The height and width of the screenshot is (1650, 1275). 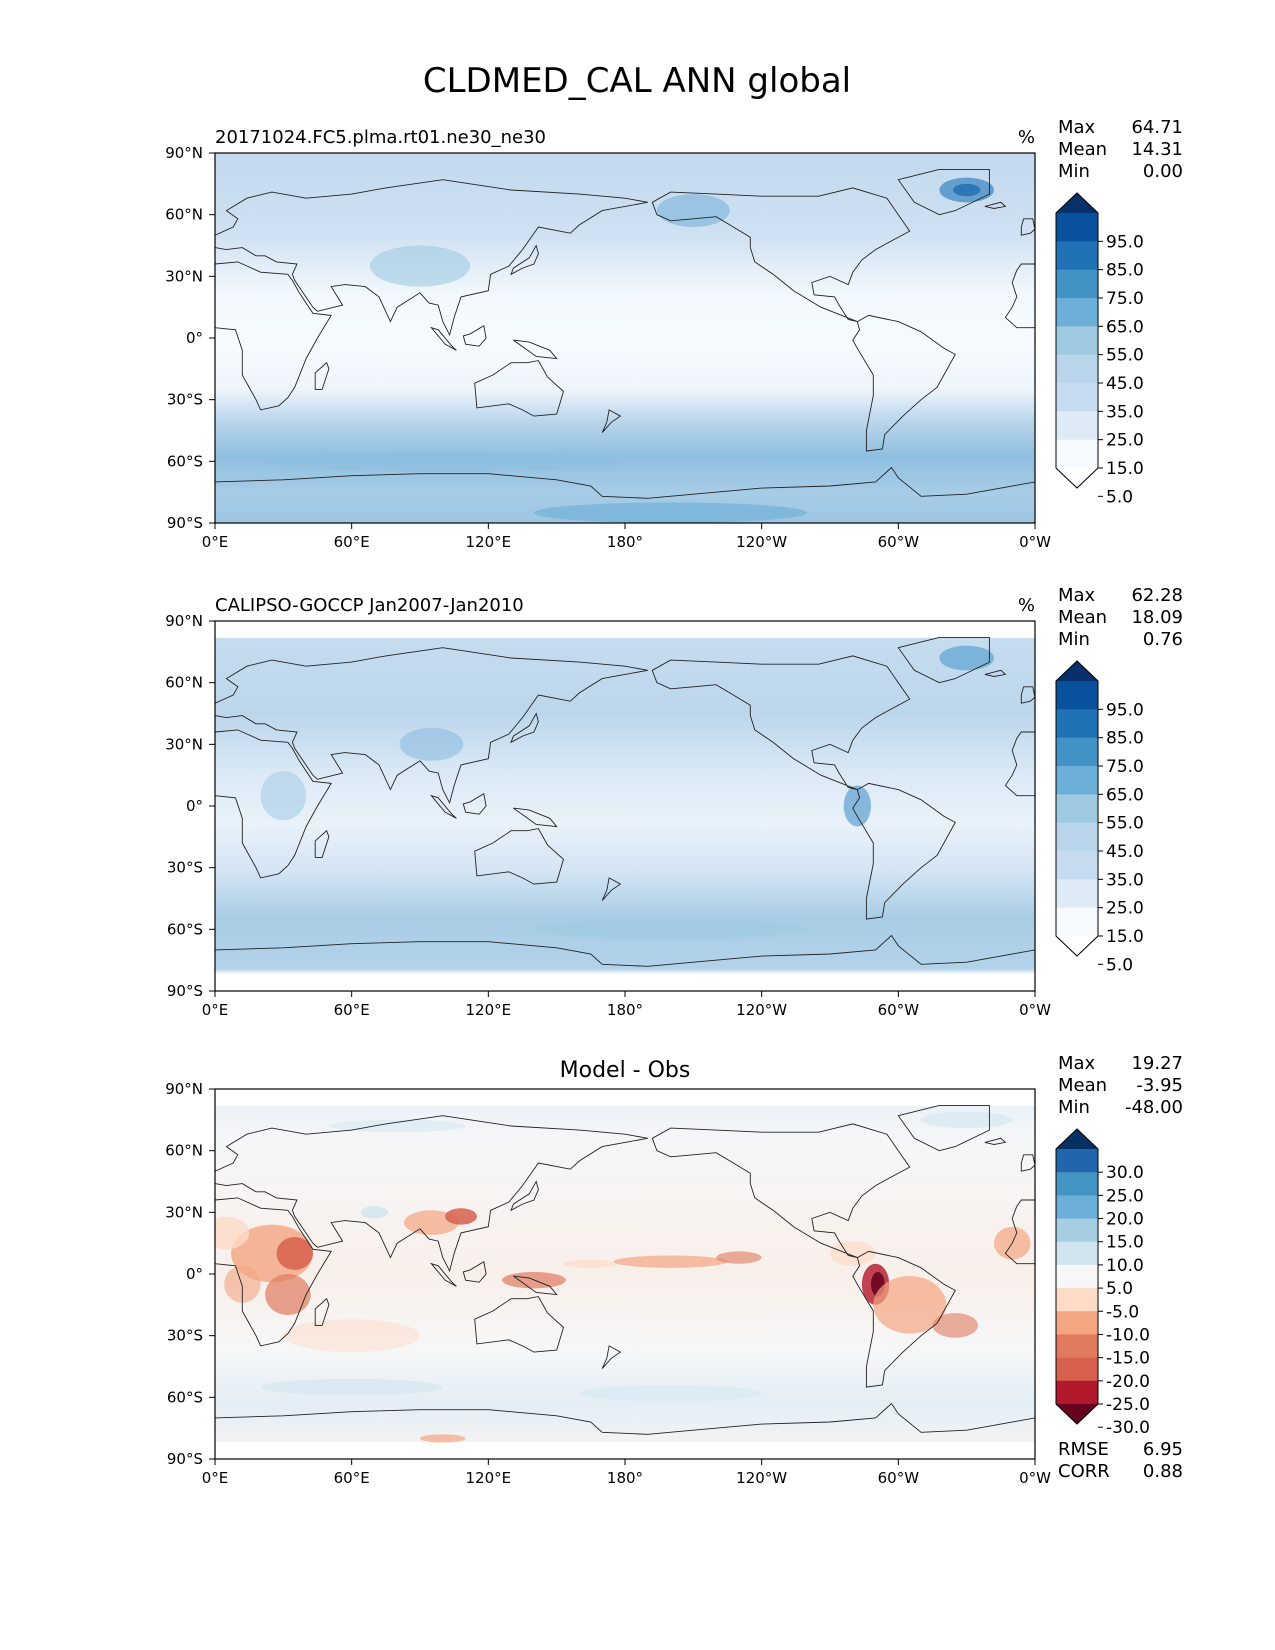 What do you see at coordinates (1125, 271) in the screenshot?
I see `colorbar-label: 85.0` at bounding box center [1125, 271].